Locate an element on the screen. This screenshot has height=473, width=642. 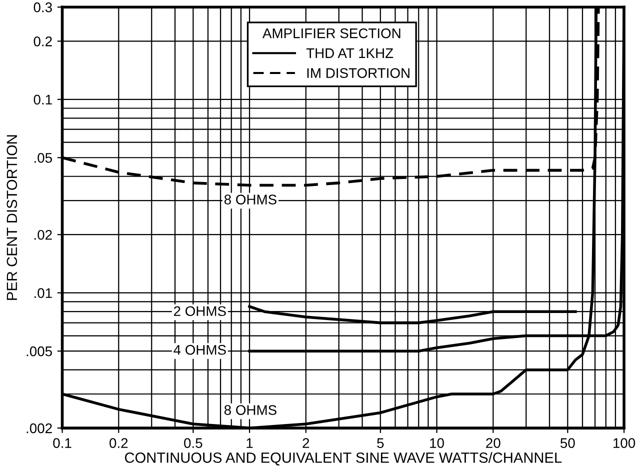
x-tick-label: 50 is located at coordinates (567, 443).